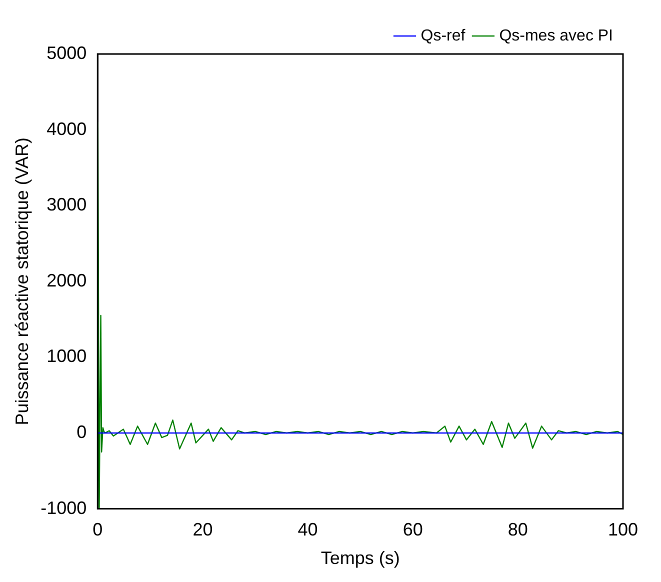 This screenshot has width=661, height=582. What do you see at coordinates (66, 52) in the screenshot?
I see `y-tick-label: 5000` at bounding box center [66, 52].